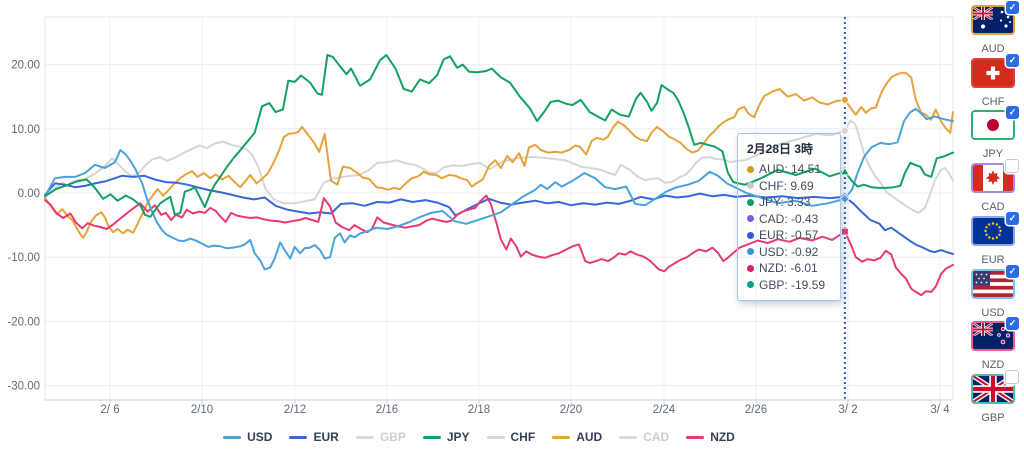 This screenshot has width=1024, height=449. I want to click on cad-flag-icon, so click(995, 176).